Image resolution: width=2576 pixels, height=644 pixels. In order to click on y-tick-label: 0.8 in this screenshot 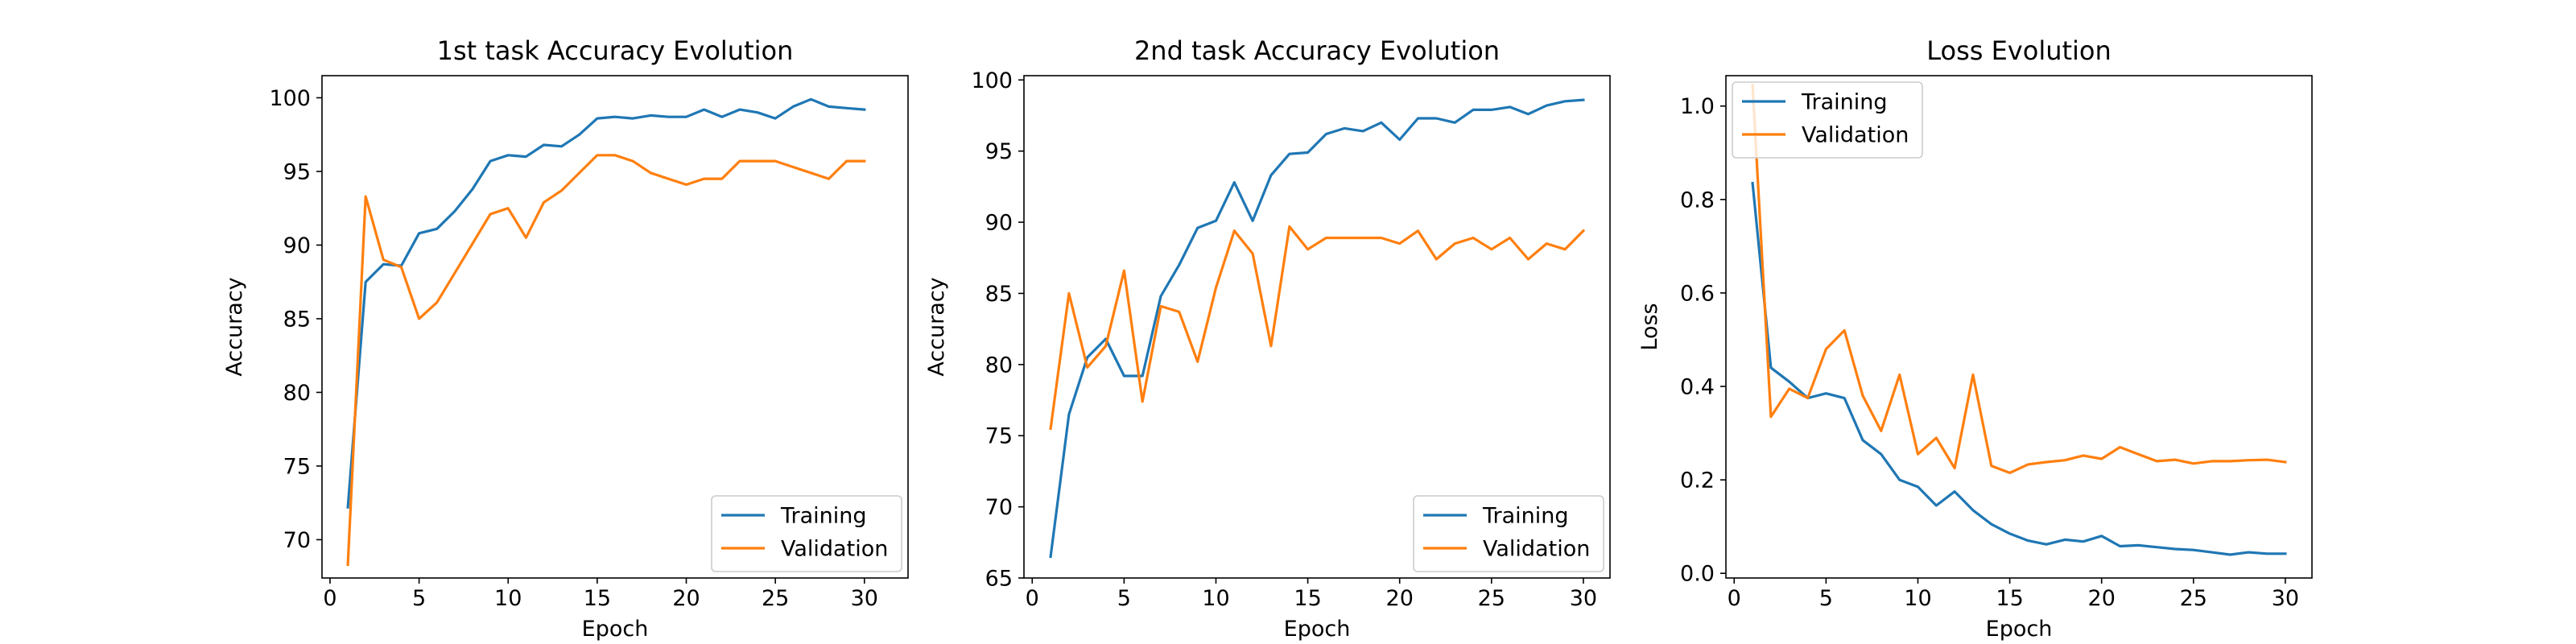, I will do `click(1697, 200)`.